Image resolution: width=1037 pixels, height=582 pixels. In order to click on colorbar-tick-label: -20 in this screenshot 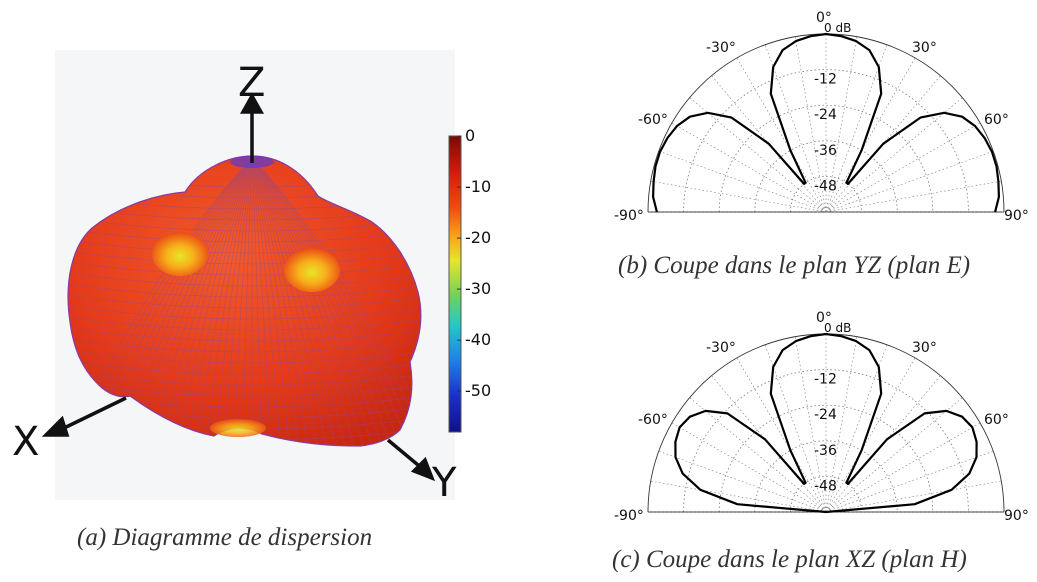, I will do `click(478, 237)`.